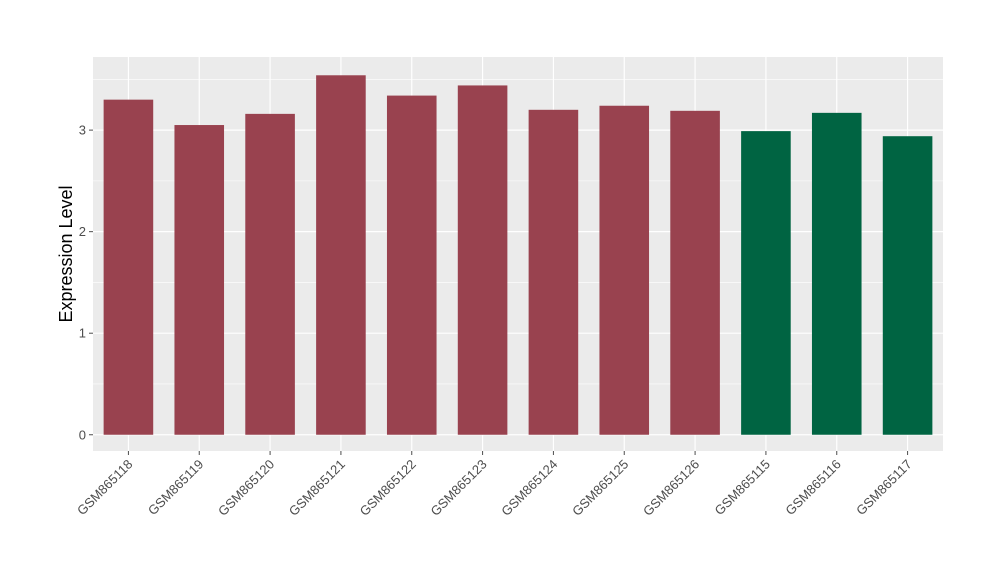 The image size is (1000, 580). Describe the element at coordinates (317, 488) in the screenshot. I see `x-tick-label: GSM865121` at that location.